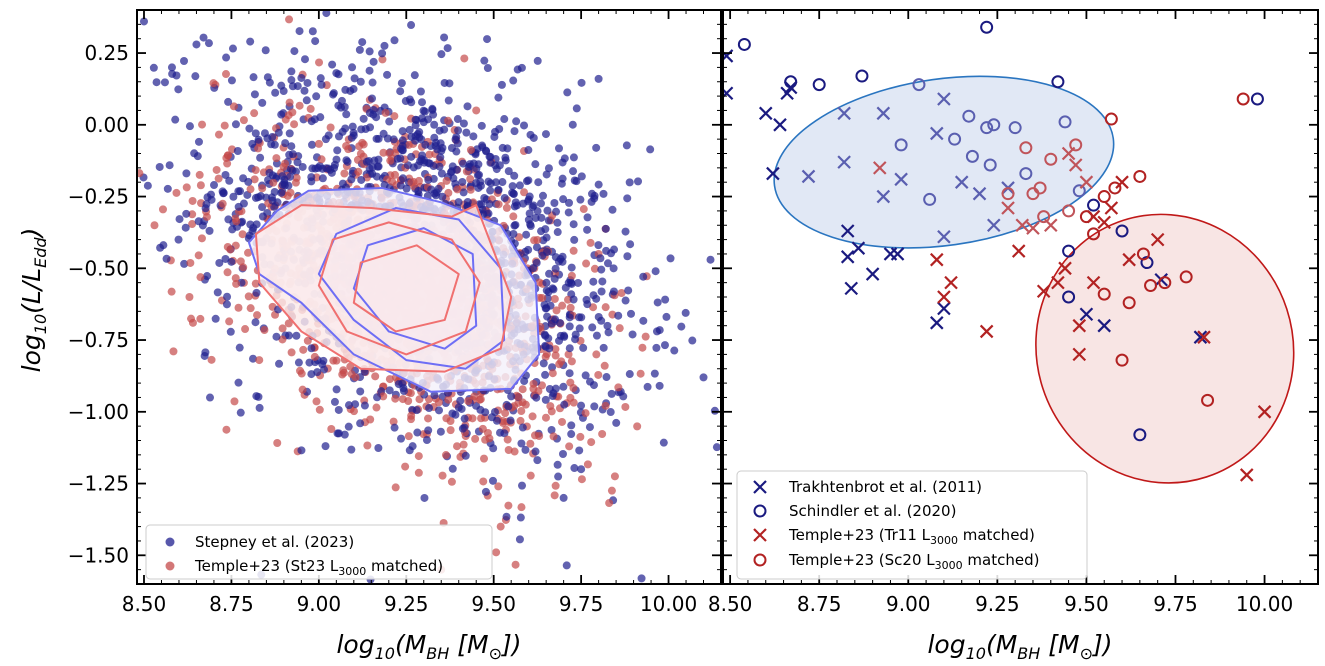  I want to click on x-tick-label: 9.00, so click(319, 604).